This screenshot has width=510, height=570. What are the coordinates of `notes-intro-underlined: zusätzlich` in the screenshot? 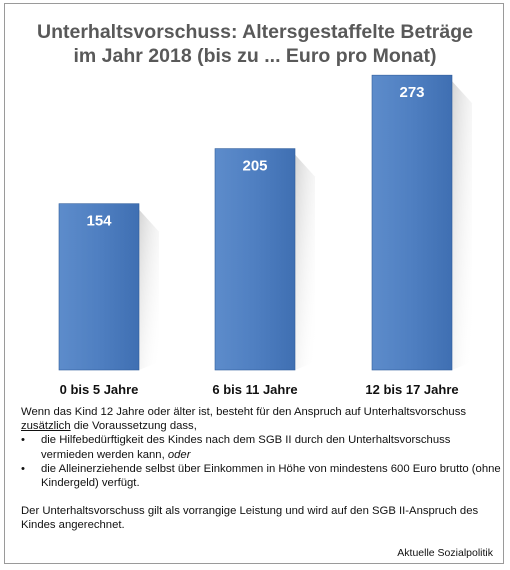 It's located at (46, 426).